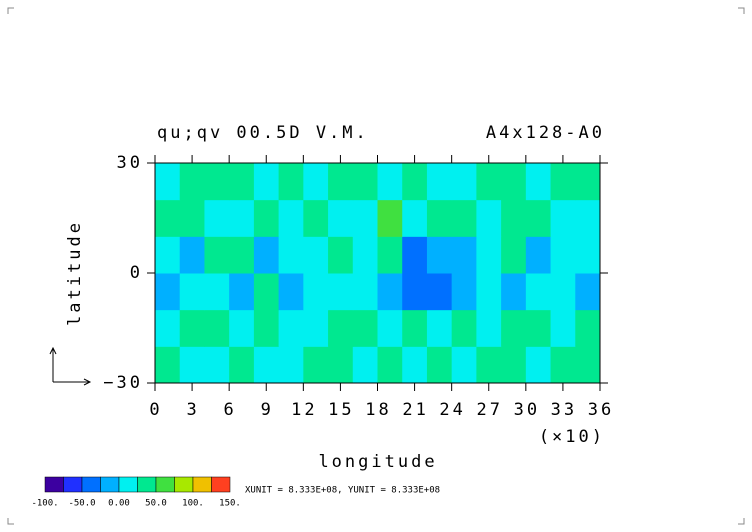 This screenshot has height=532, width=752. What do you see at coordinates (564, 410) in the screenshot?
I see `x-tick-label: 33` at bounding box center [564, 410].